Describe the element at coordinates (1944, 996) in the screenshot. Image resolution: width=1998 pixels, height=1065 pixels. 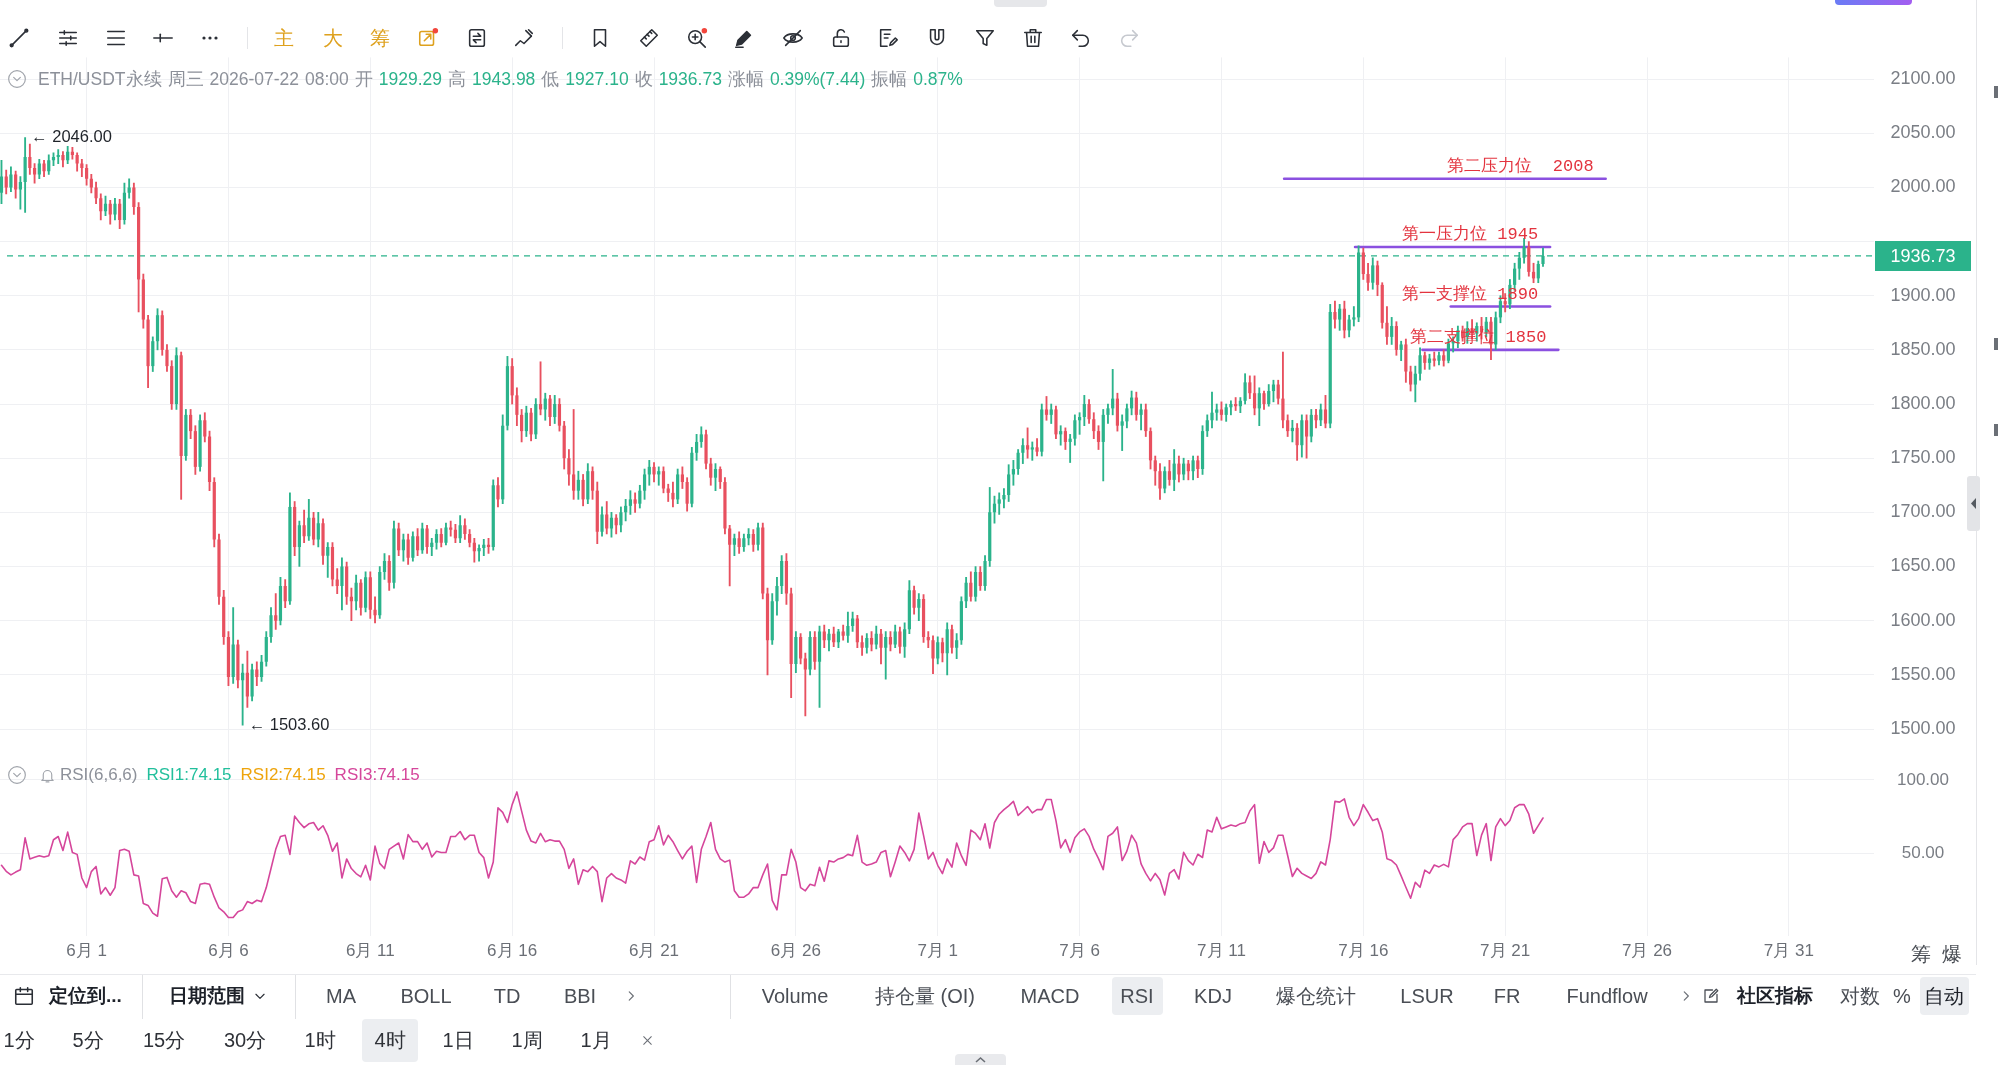
I see `text: 自动` at that location.